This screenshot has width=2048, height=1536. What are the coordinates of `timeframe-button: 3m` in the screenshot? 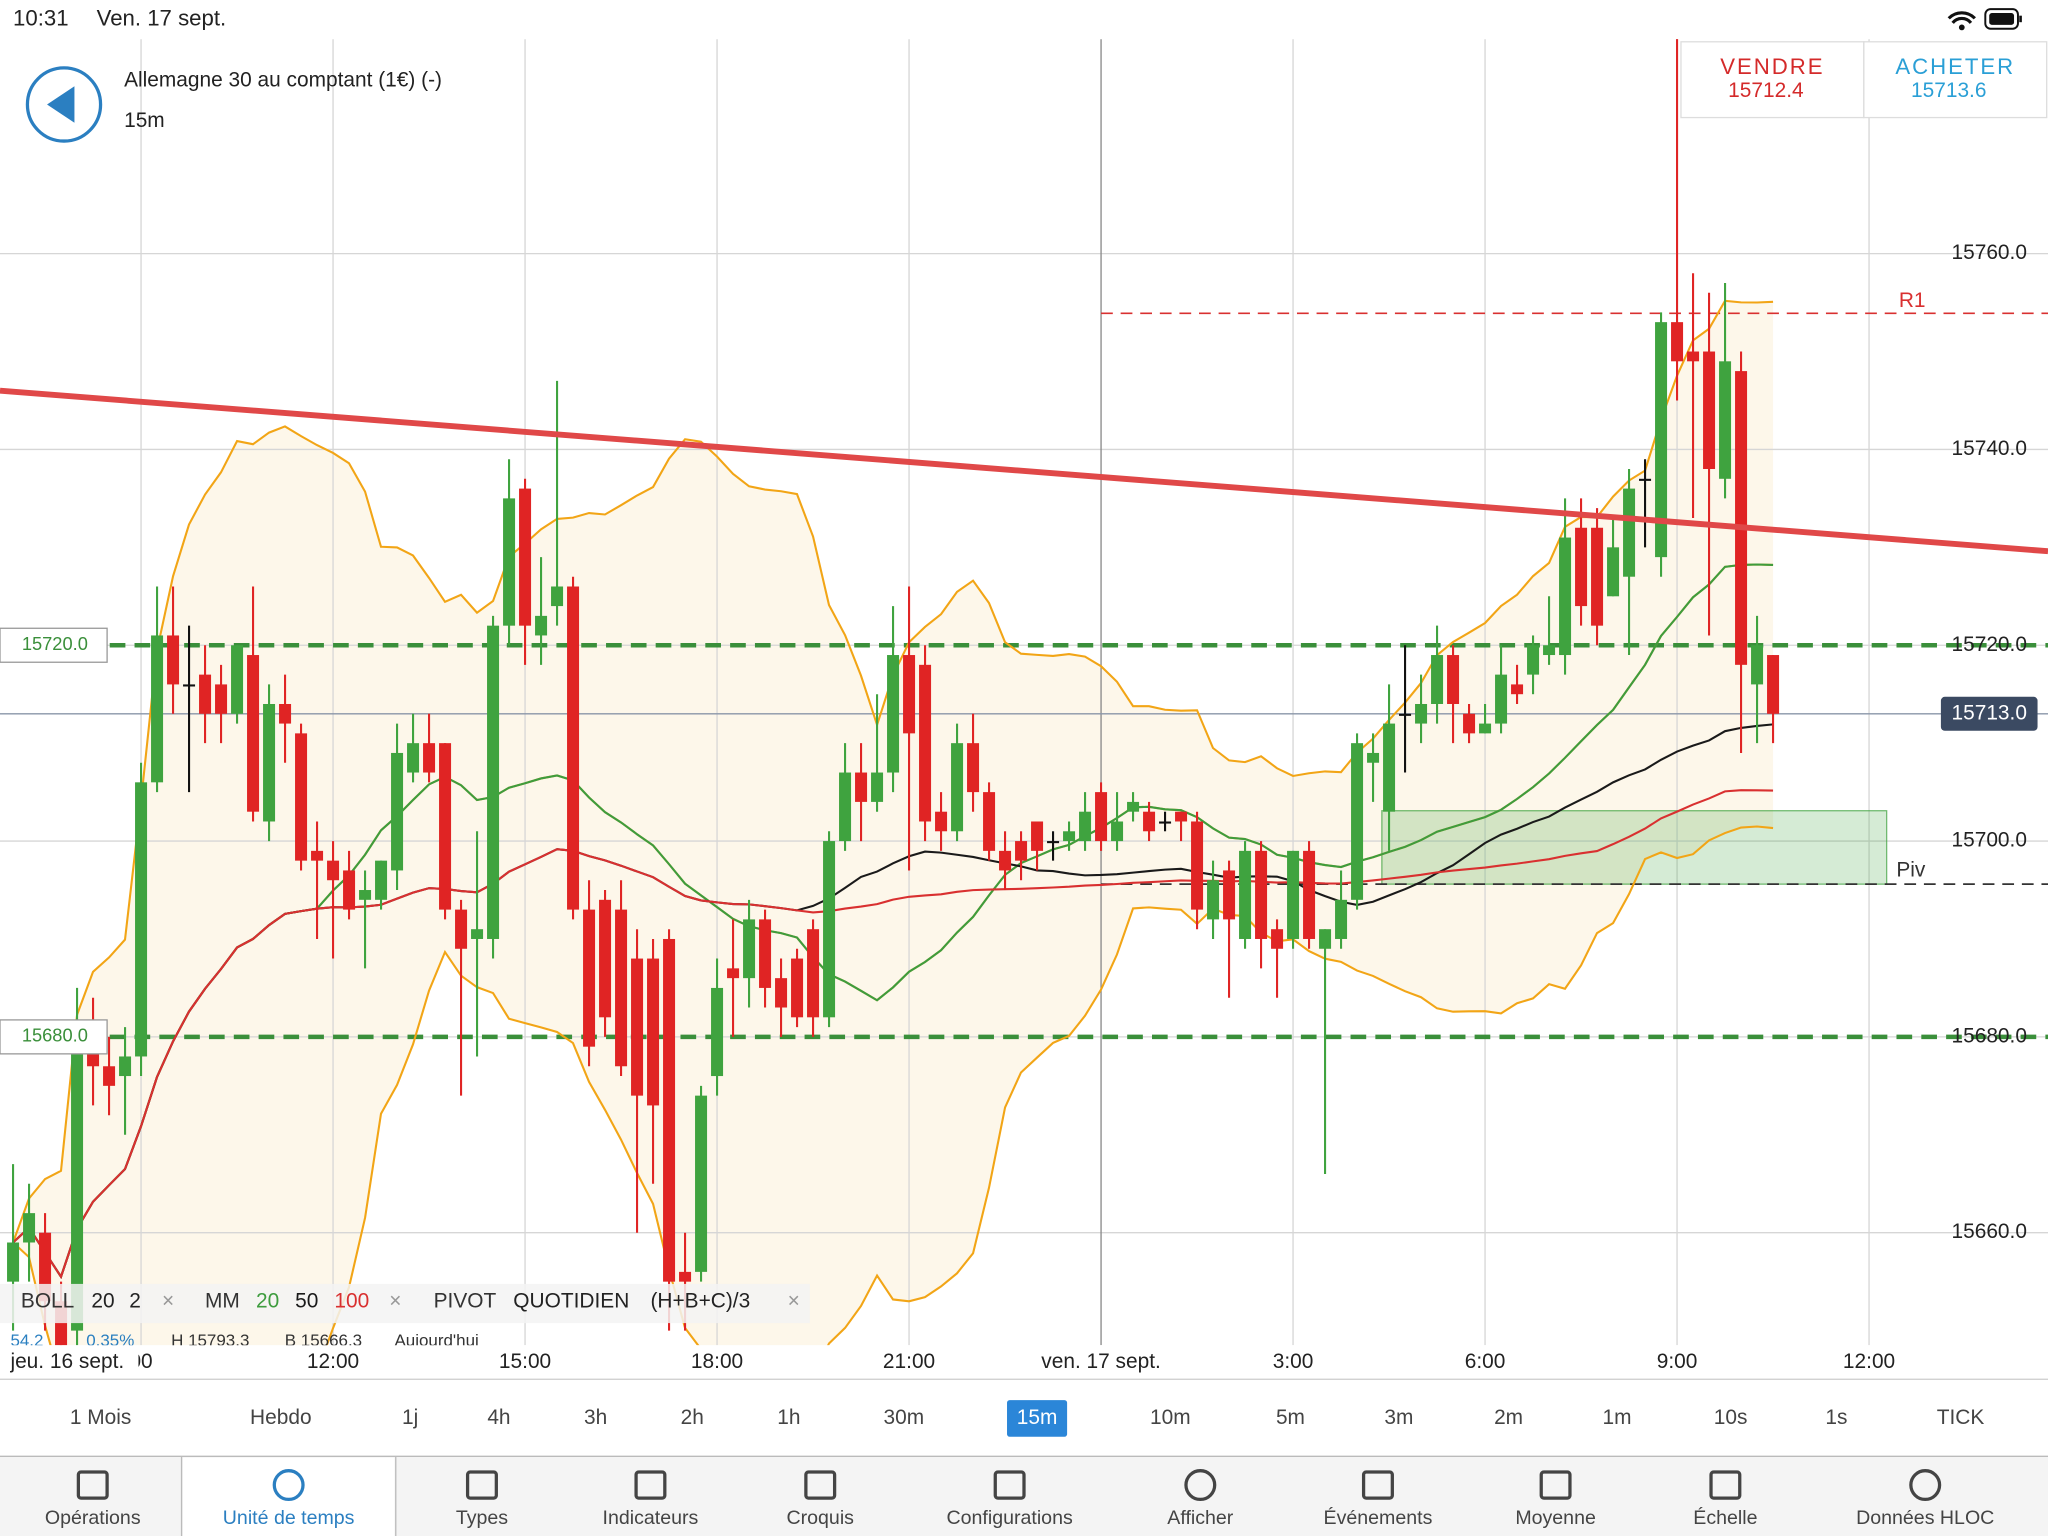 It's located at (1398, 1417).